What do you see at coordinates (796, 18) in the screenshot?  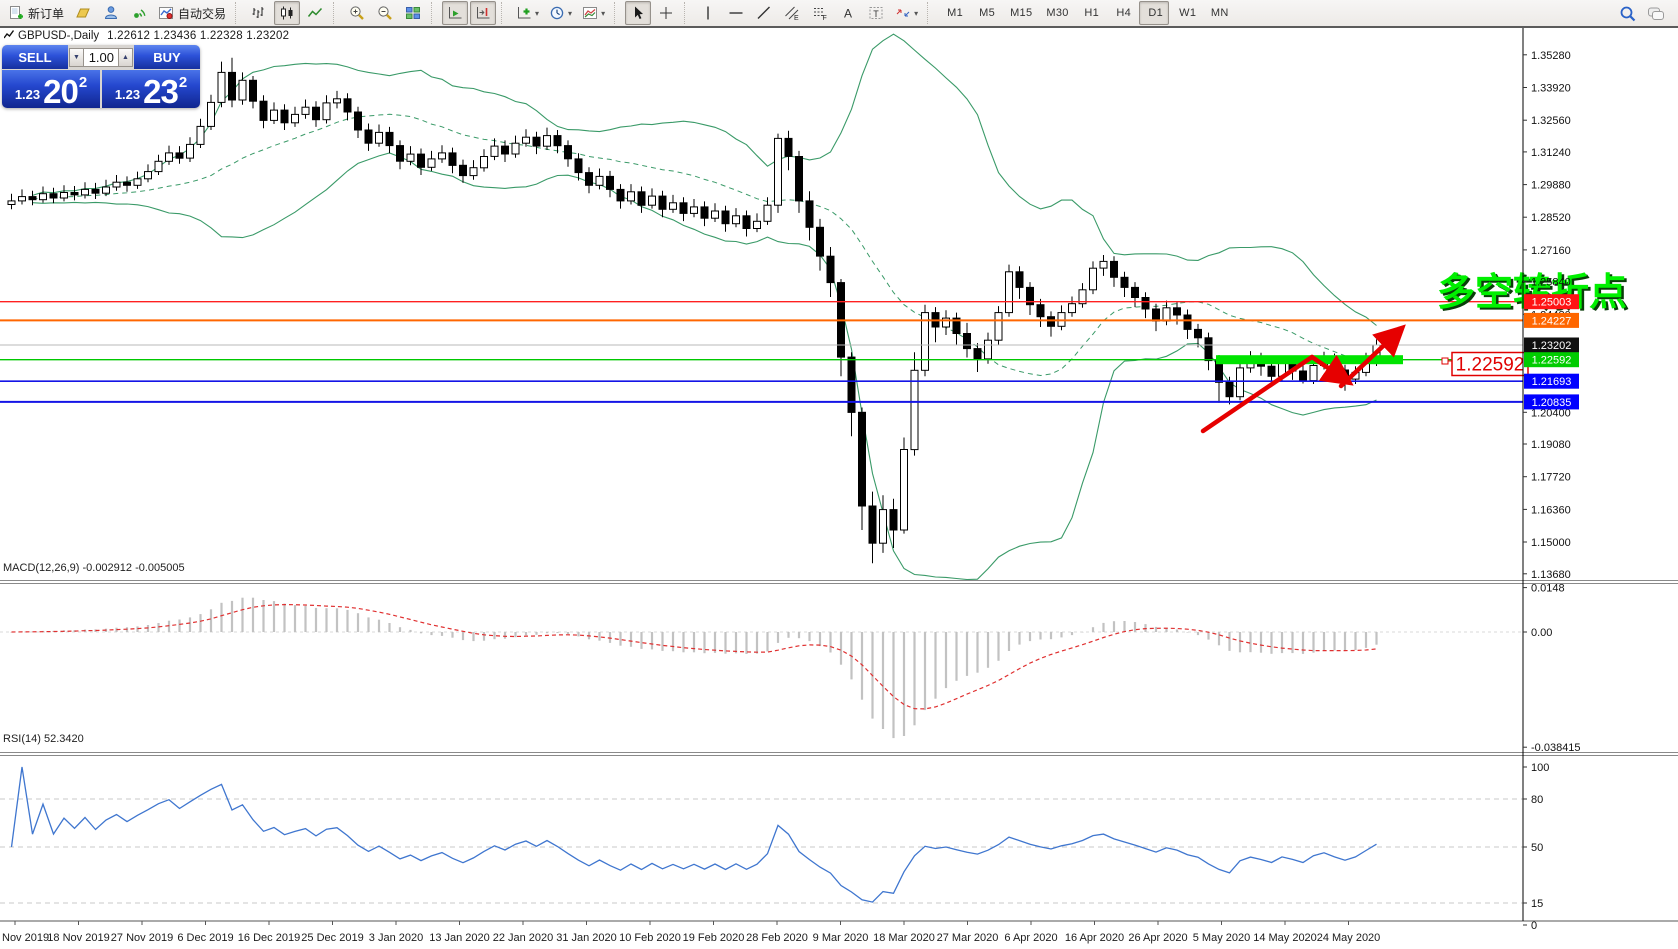 I see `svg-text: E` at bounding box center [796, 18].